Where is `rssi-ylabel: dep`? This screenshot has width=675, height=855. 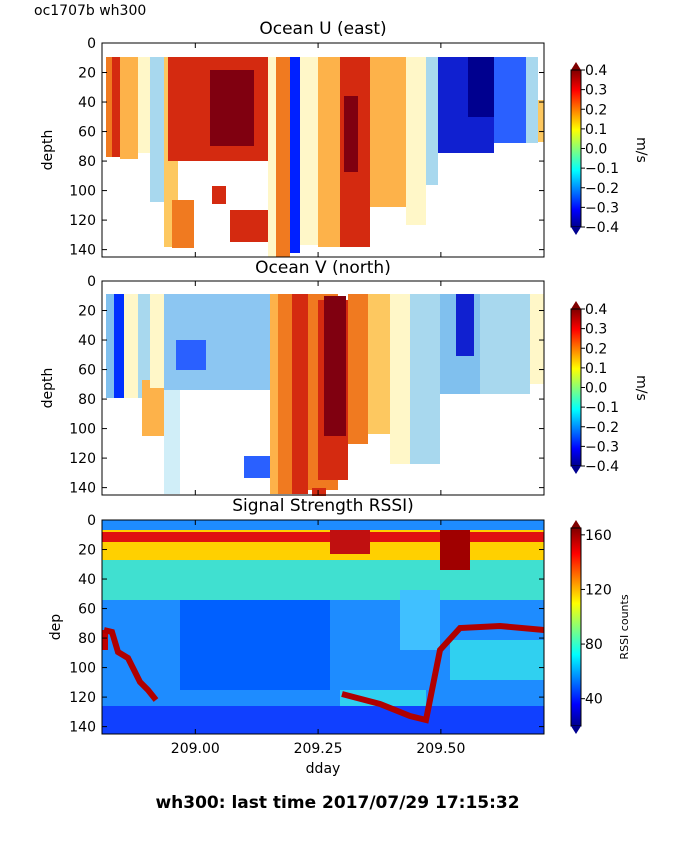
rssi-ylabel: dep is located at coordinates (56, 627).